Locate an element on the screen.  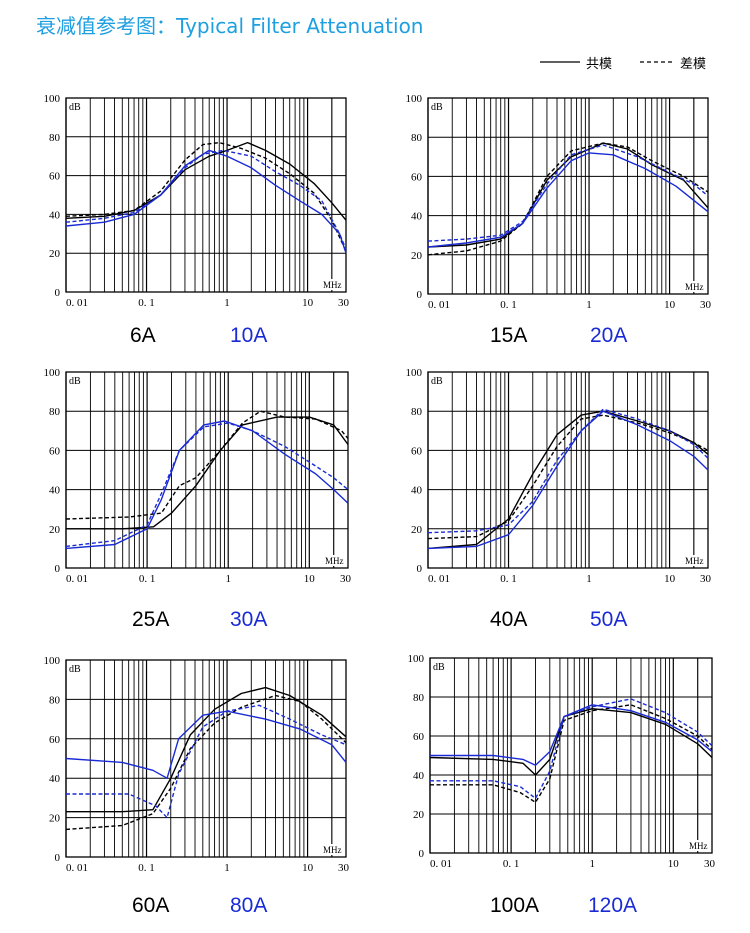
attenuation-chart-4: dB MHz 0 20 40 60 80 100 0. 01 0. 1 1 10 30 is located at coordinates (559, 476).